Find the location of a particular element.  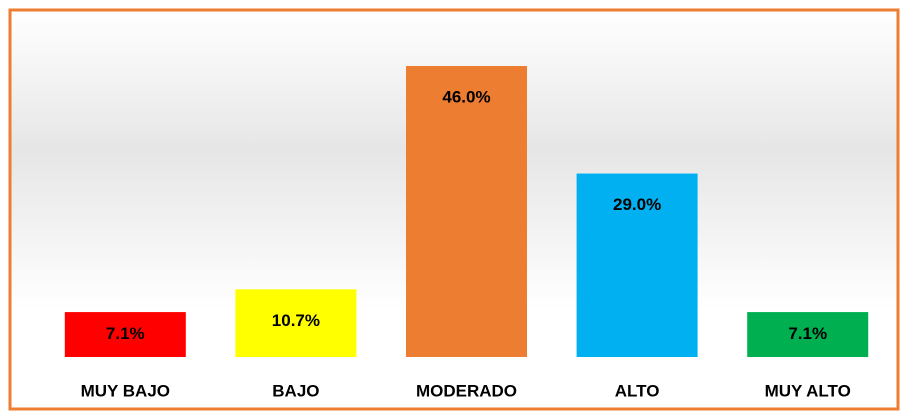

x-tick-label: MUY BAJO is located at coordinates (125, 390).